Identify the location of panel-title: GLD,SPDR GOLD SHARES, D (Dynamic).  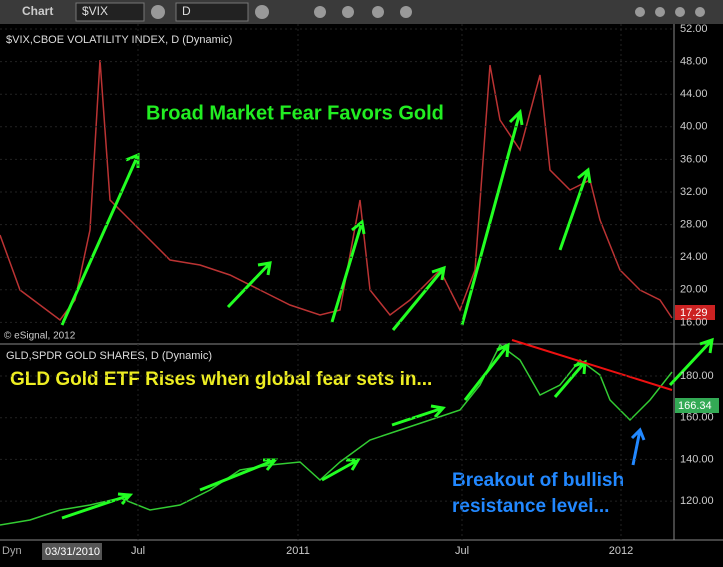
(109, 356).